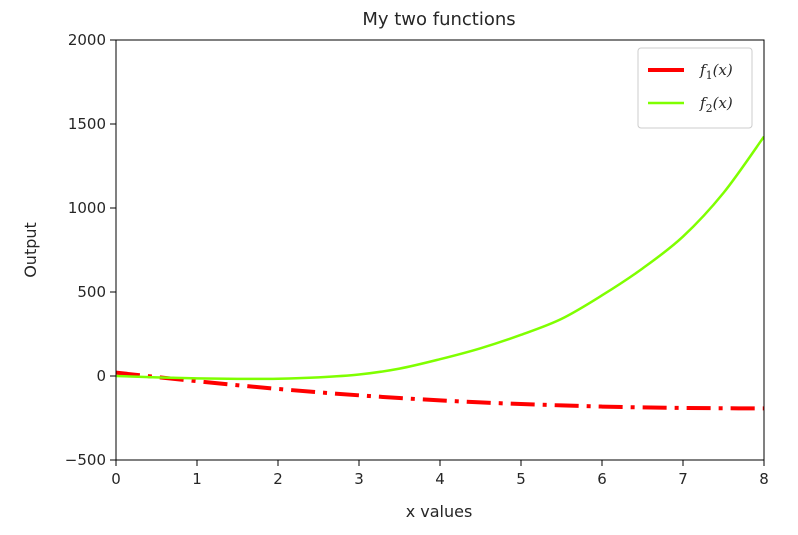 This screenshot has width=798, height=535. I want to click on y-tick-label: 500, so click(91, 292).